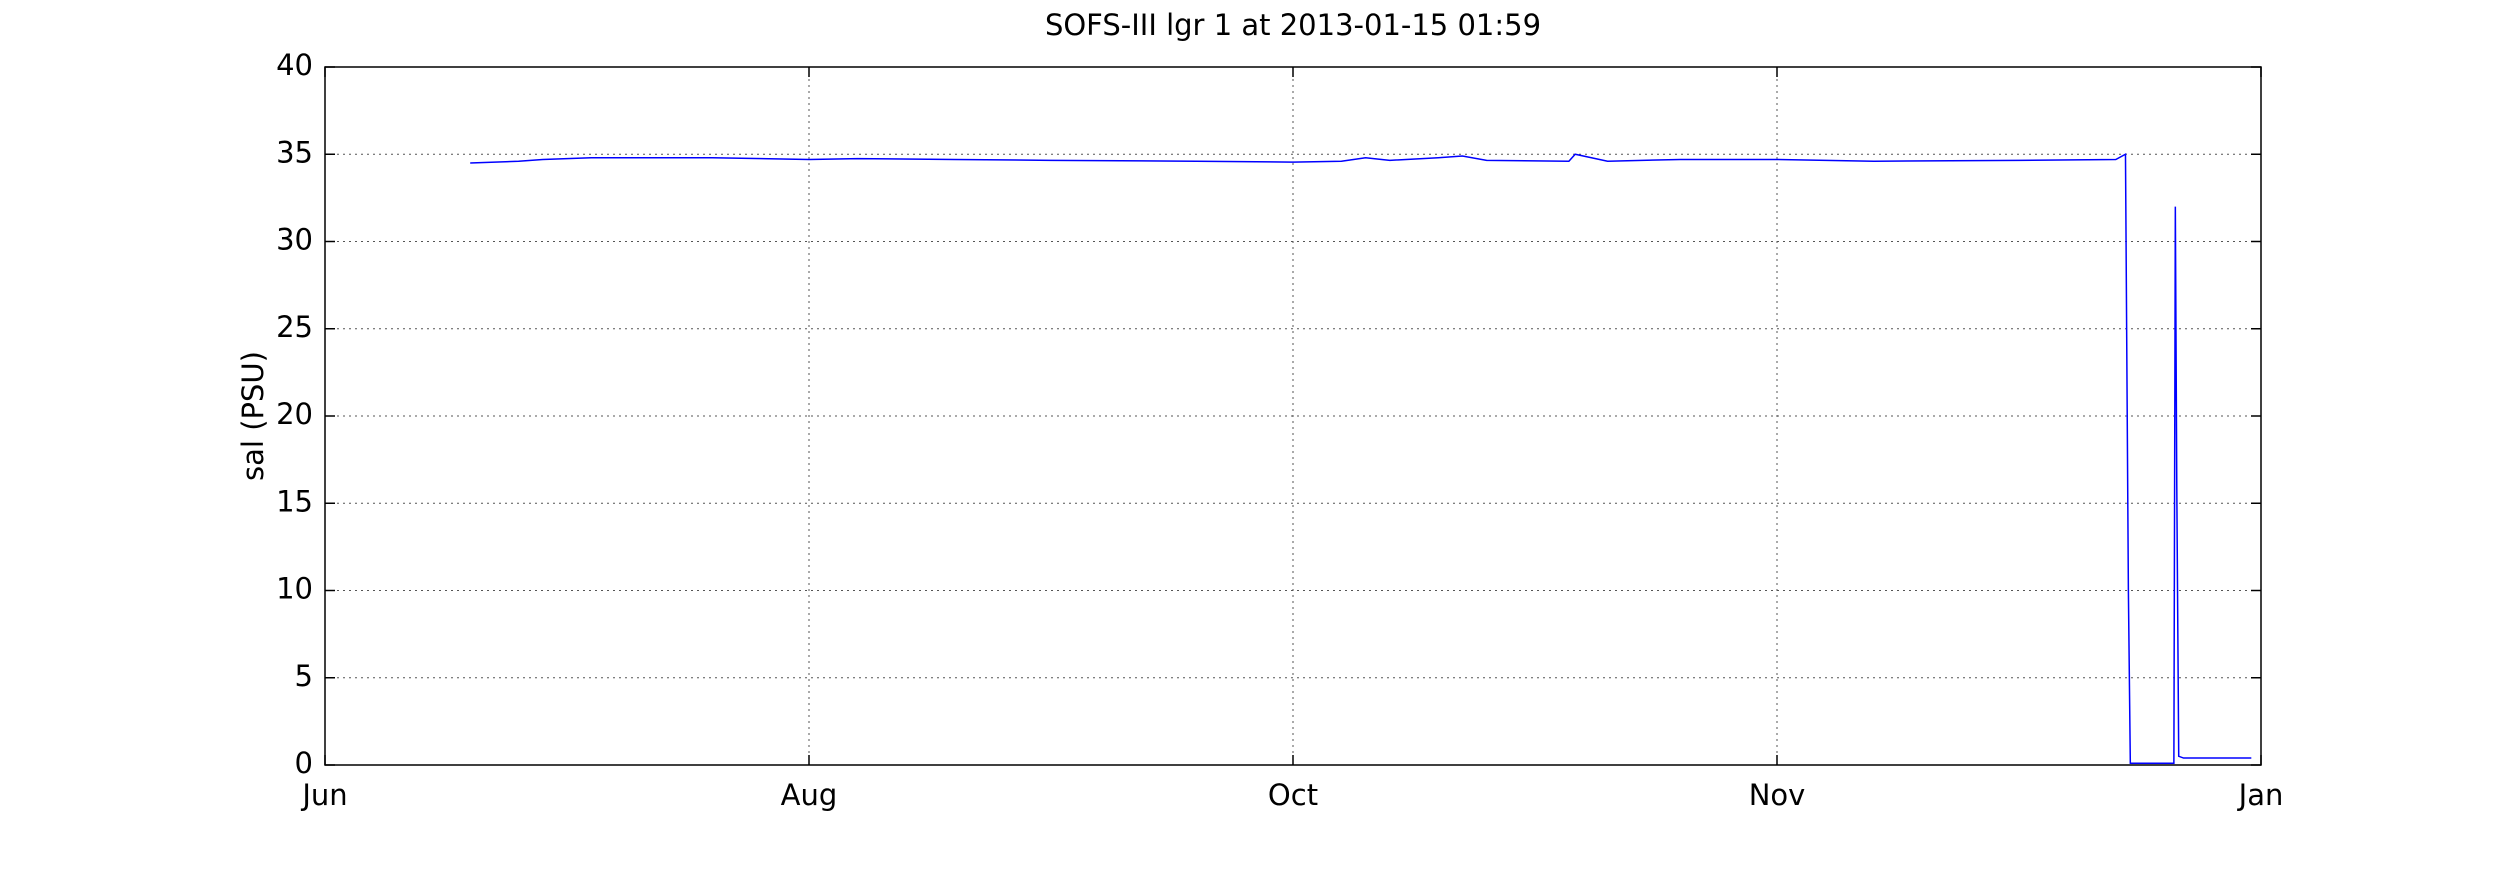 This screenshot has height=875, width=2500. I want to click on y-tick-label: 15, so click(294, 501).